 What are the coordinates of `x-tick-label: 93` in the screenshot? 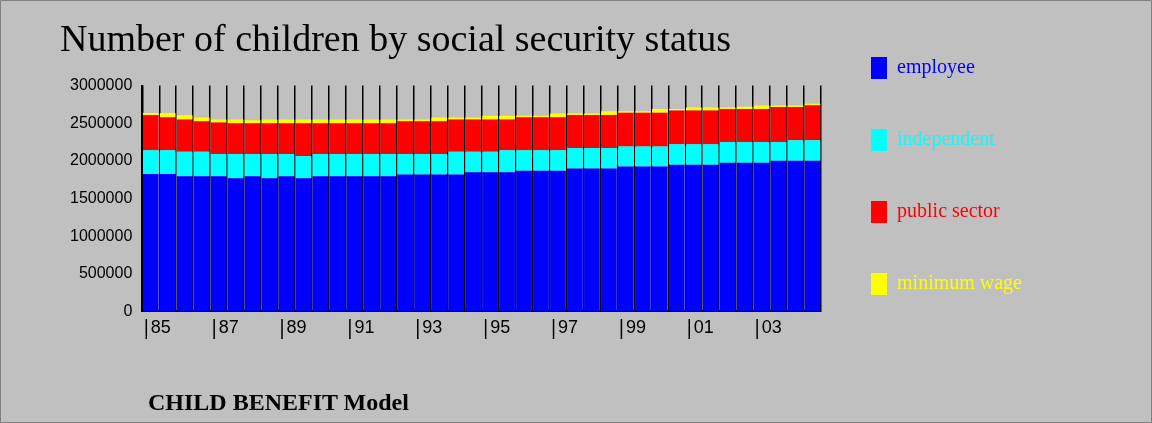 It's located at (432, 327).